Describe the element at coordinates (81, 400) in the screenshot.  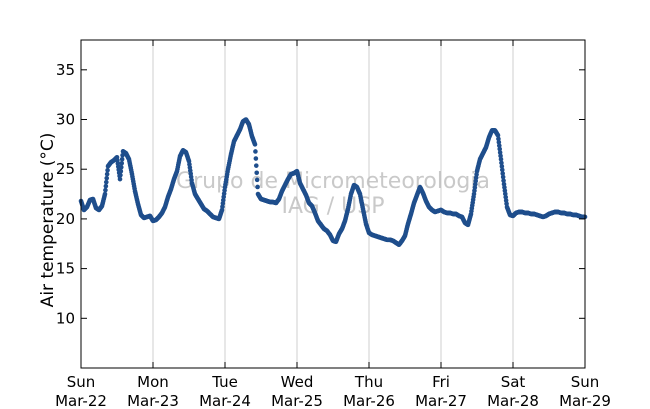
I see `x-tick-label-date: Mar-22` at that location.